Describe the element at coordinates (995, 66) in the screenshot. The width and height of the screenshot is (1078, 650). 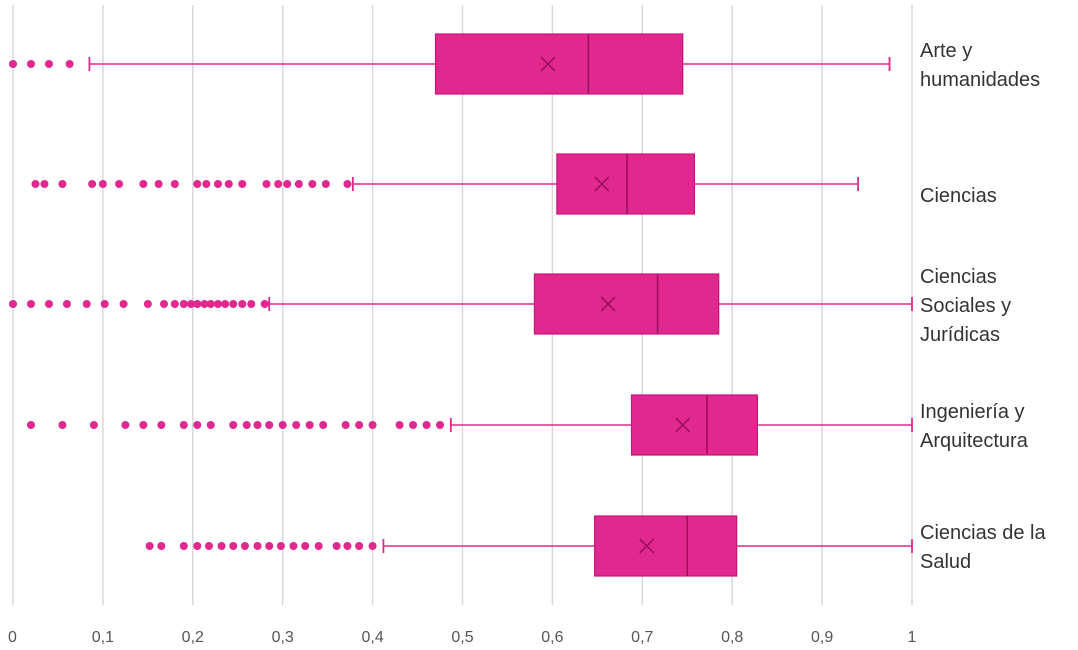
I see `category-label: Arte y humanidades` at that location.